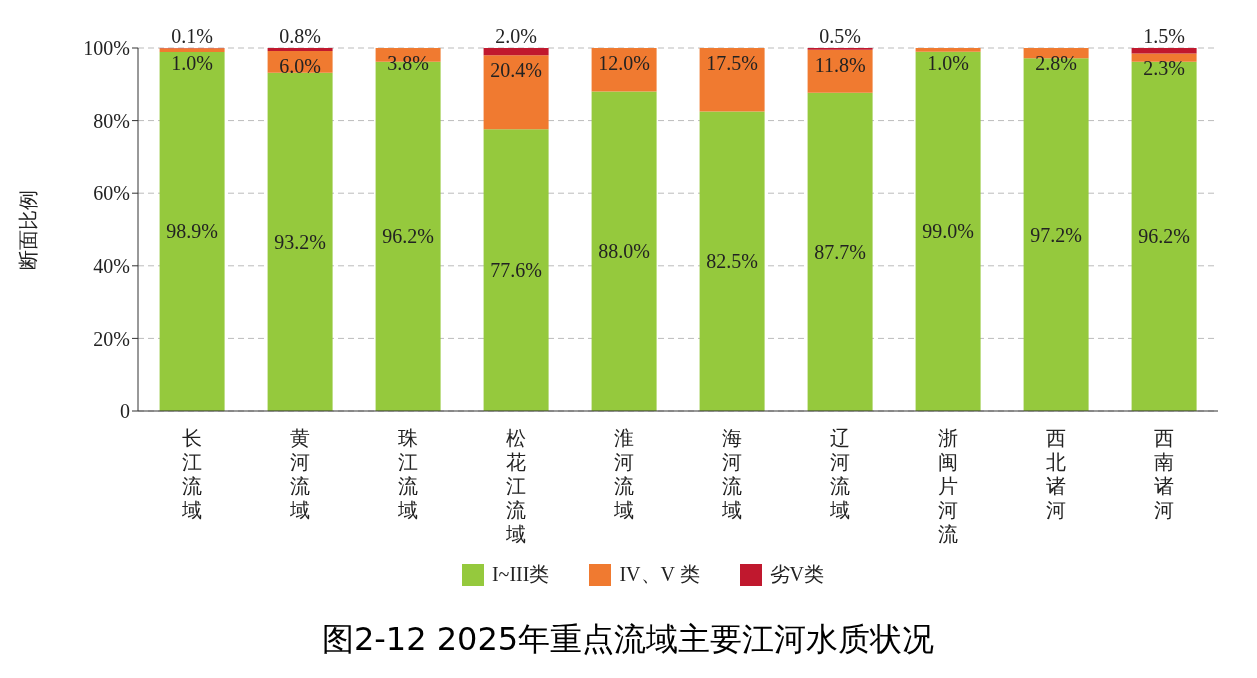 This screenshot has height=678, width=1257. I want to click on y-tick-label: 20%, so click(111, 338).